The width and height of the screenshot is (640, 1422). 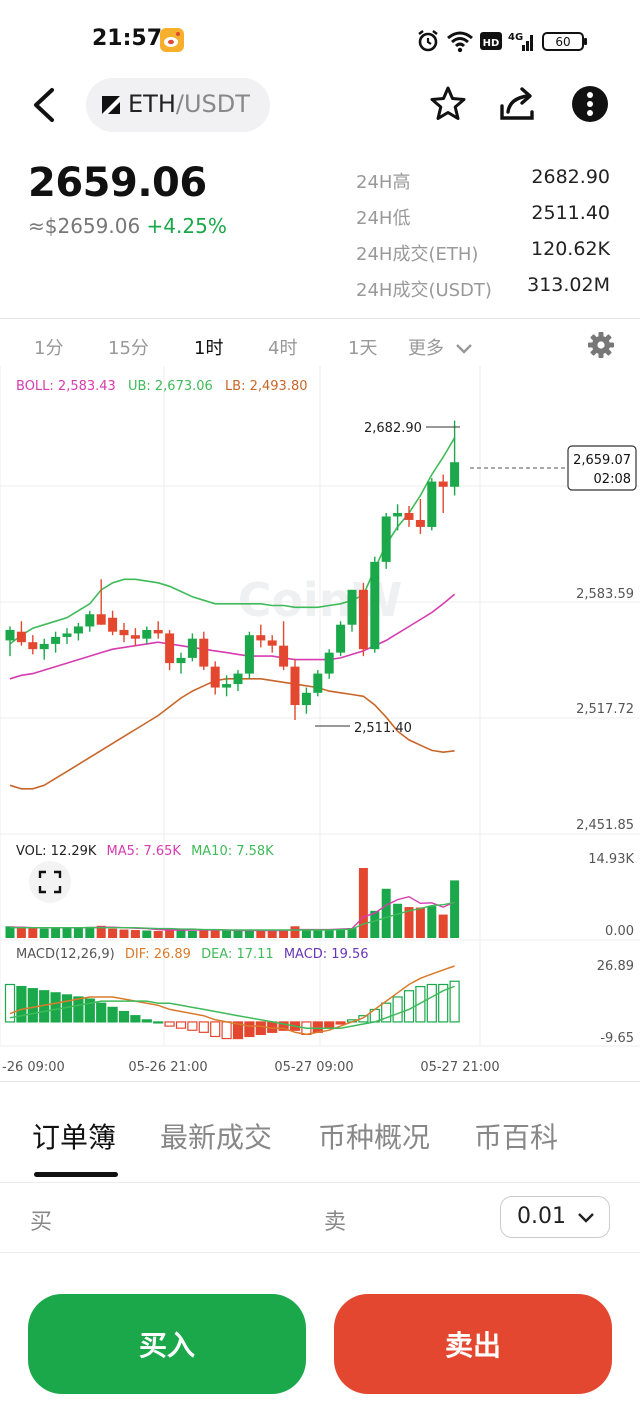 I want to click on tab-1h: 1时, so click(x=209, y=348).